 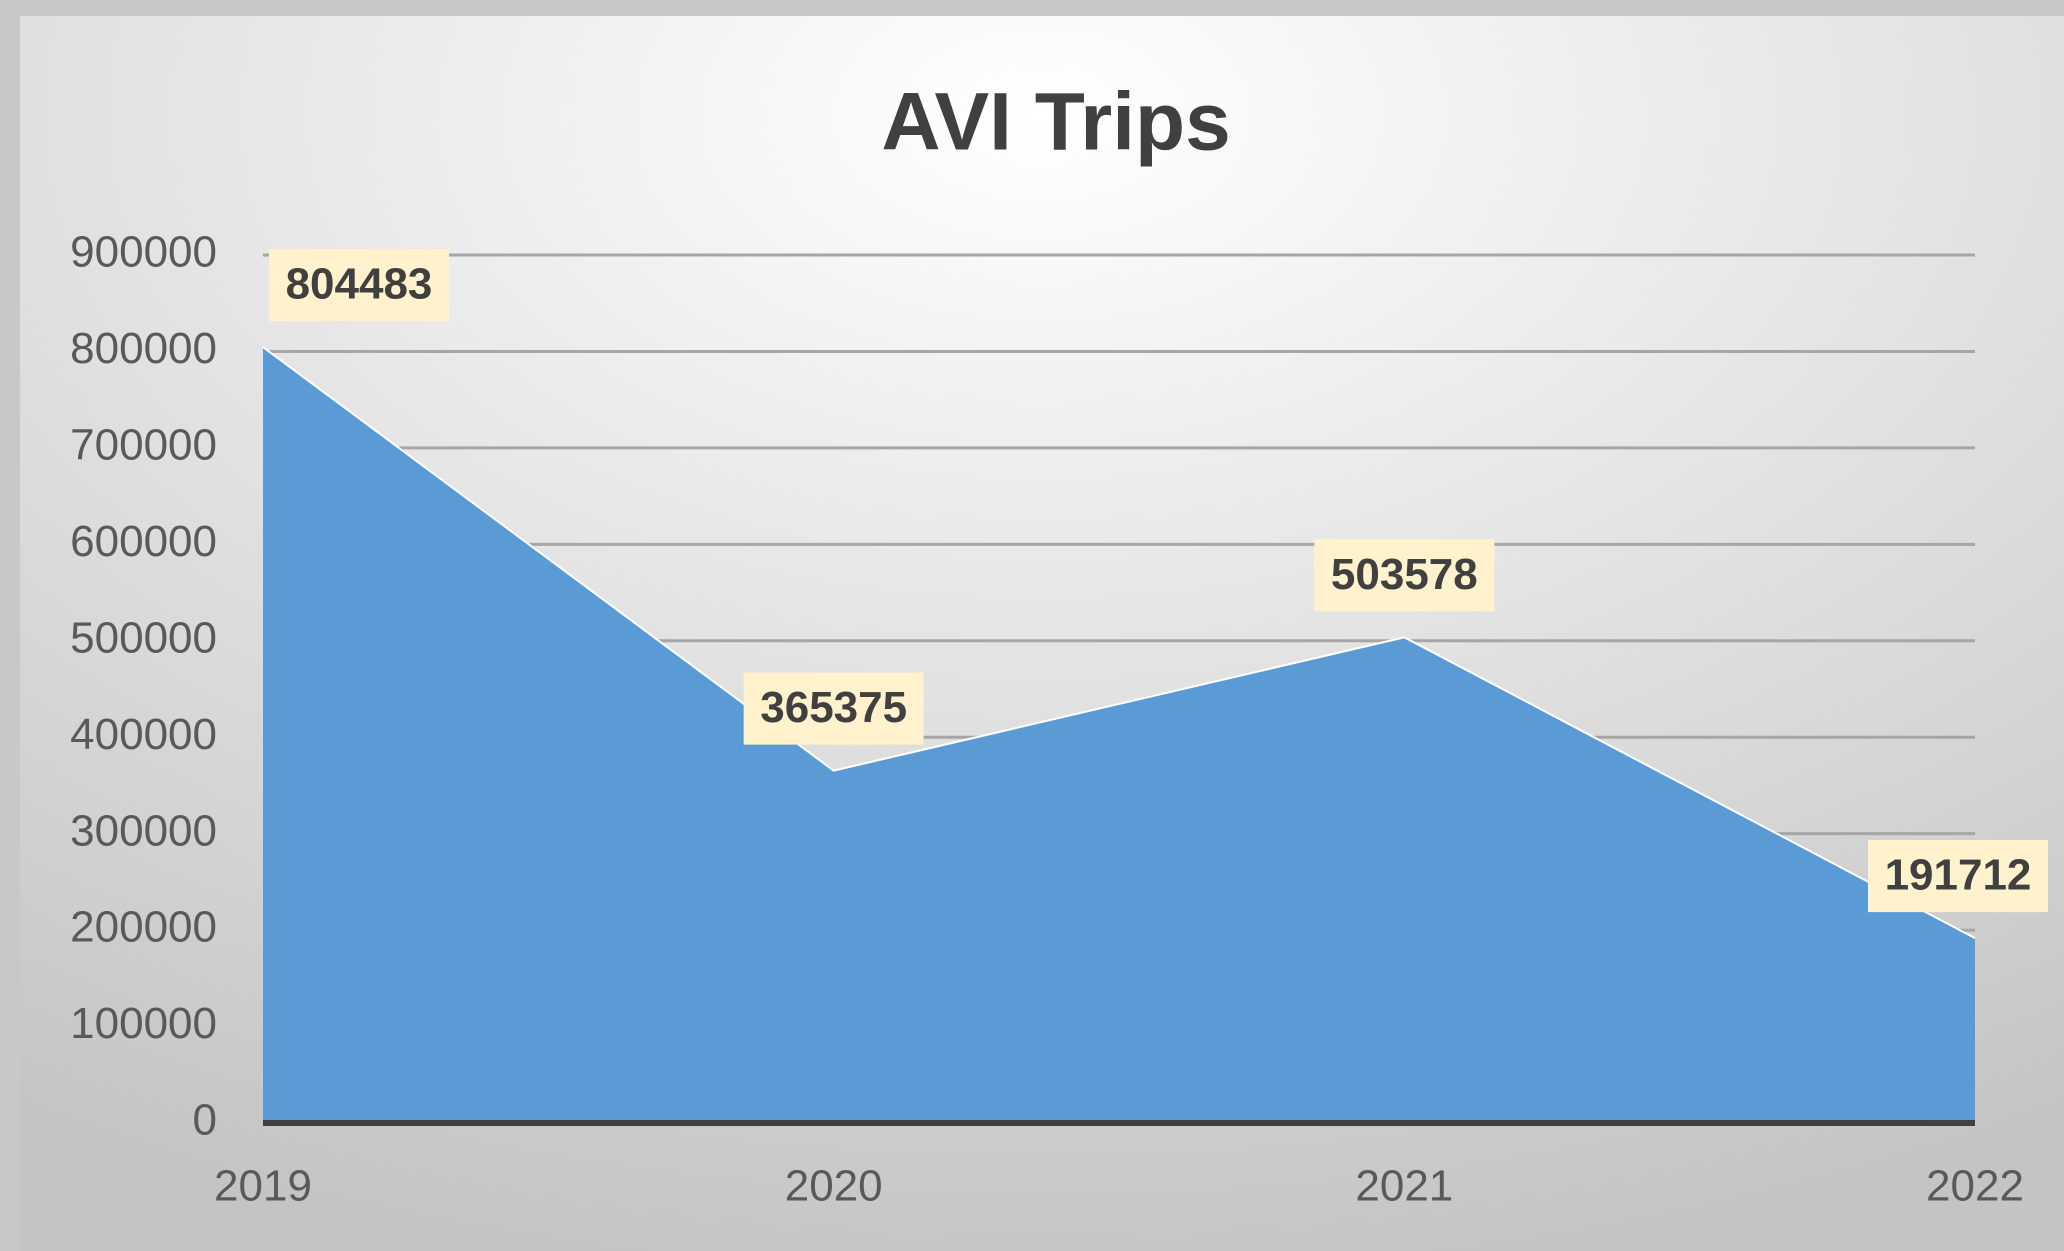 What do you see at coordinates (1404, 1186) in the screenshot?
I see `x-tick-label: 2021` at bounding box center [1404, 1186].